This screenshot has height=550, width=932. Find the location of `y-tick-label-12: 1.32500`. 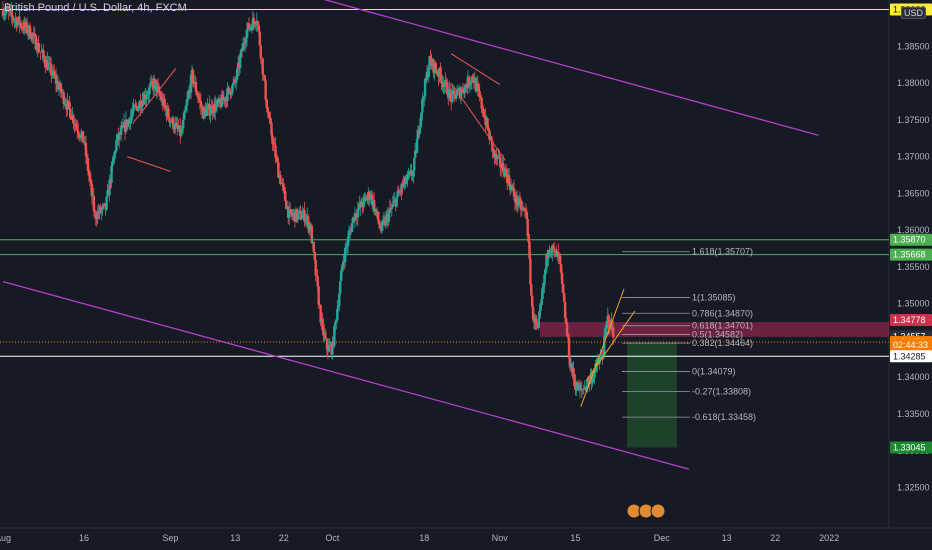

y-tick-label-12: 1.32500 is located at coordinates (913, 488).